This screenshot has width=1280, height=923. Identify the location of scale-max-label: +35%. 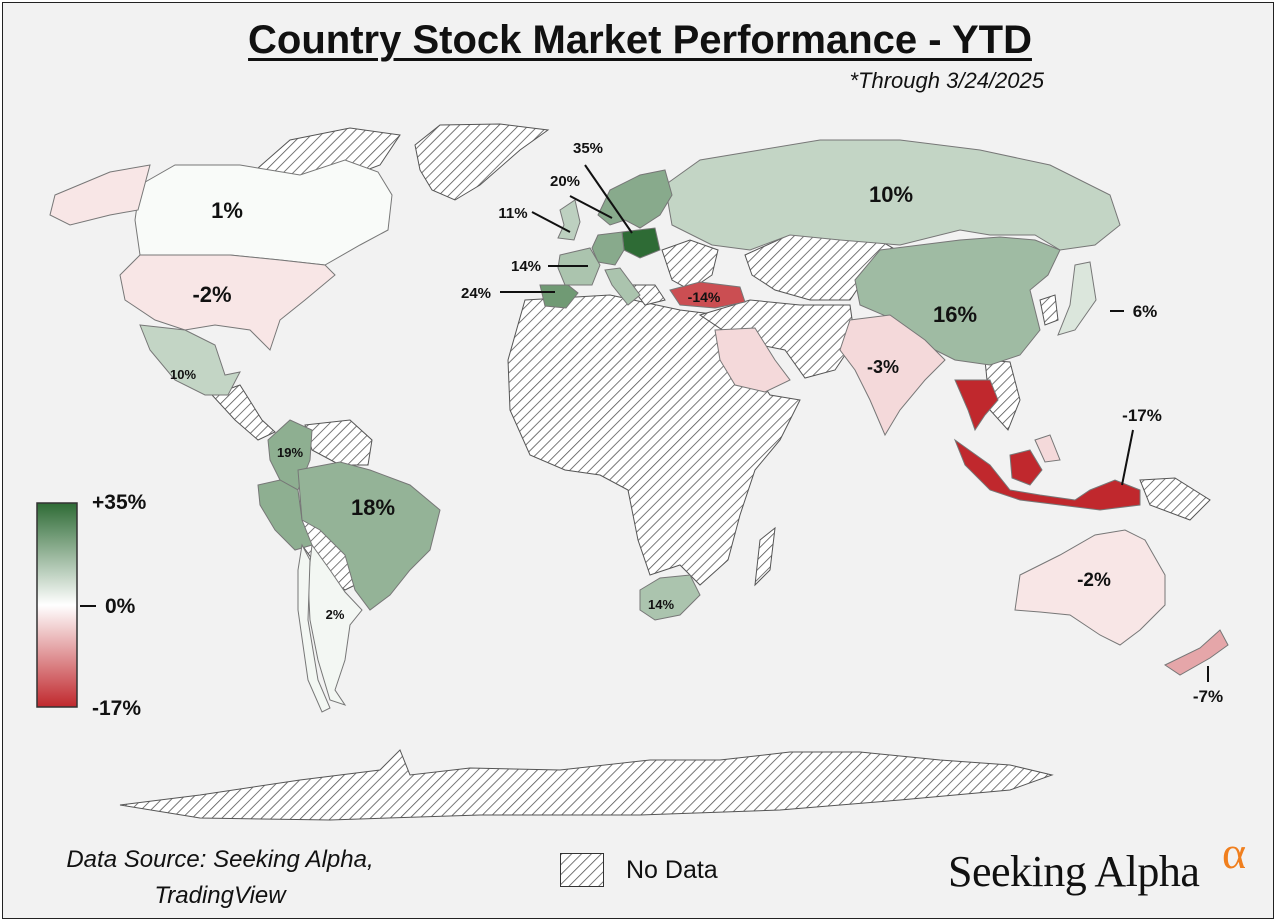
(119, 502).